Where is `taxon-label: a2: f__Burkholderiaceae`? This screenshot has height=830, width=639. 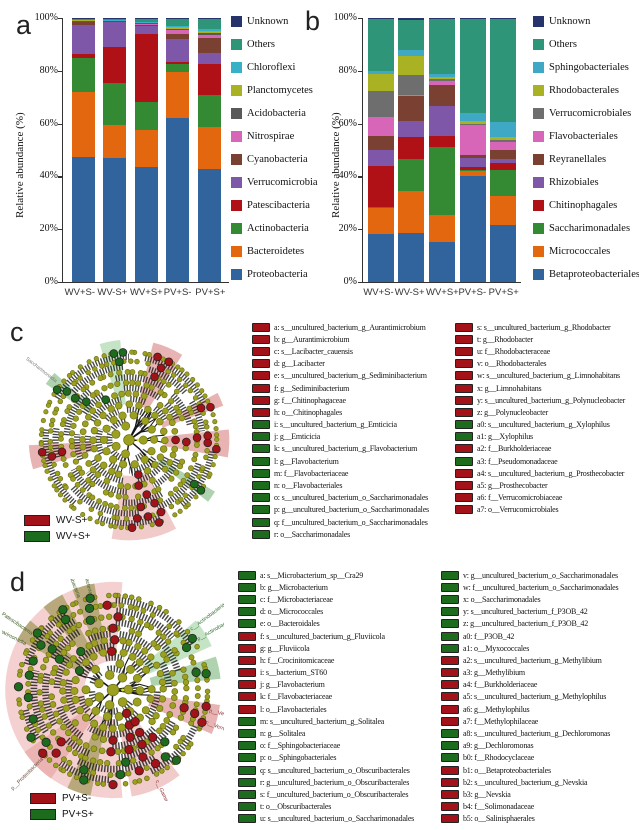
taxon-label: a2: f__Burkholderiaceae is located at coordinates (514, 449).